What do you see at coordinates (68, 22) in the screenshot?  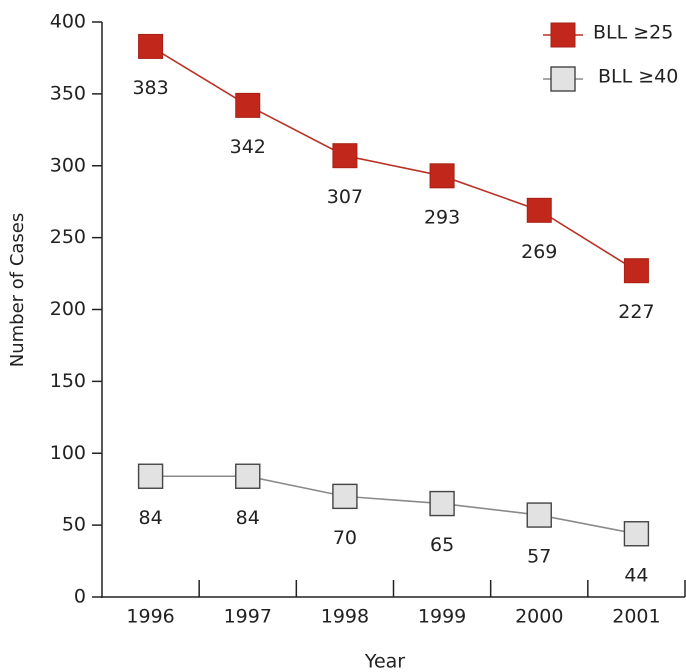 I see `y-tick-label: 400` at bounding box center [68, 22].